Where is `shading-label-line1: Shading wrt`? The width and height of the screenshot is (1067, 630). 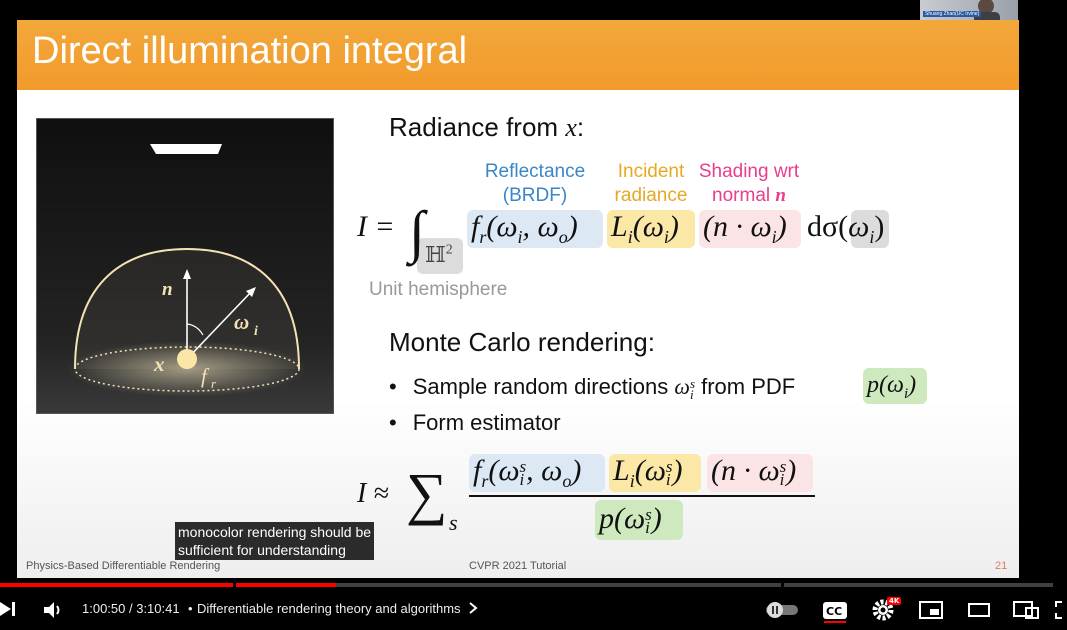 shading-label-line1: Shading wrt is located at coordinates (749, 171).